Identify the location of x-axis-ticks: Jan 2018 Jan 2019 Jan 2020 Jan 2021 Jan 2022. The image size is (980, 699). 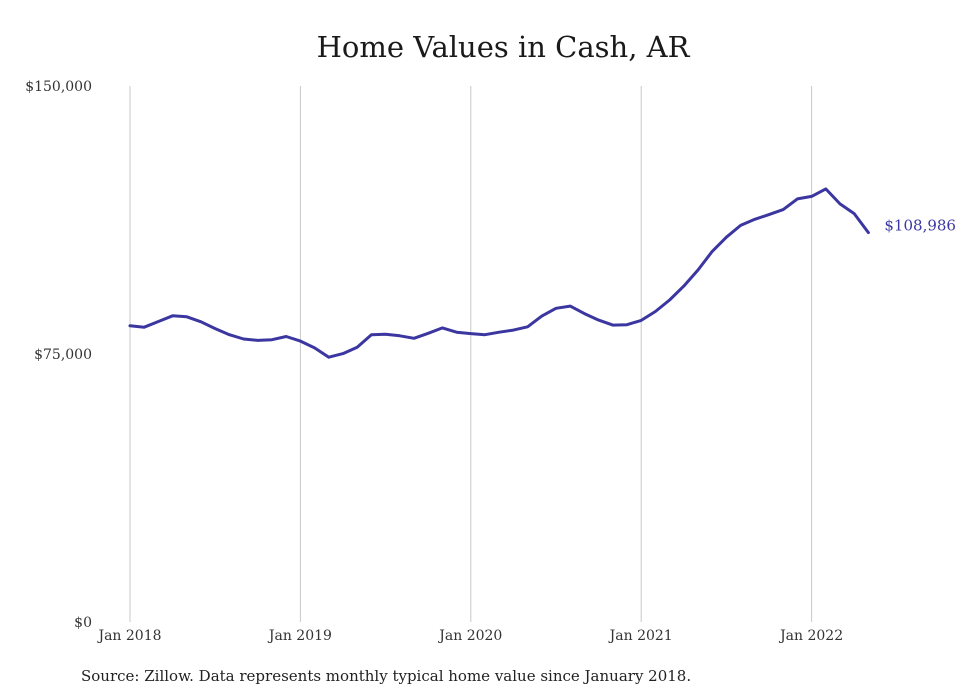
(469, 636).